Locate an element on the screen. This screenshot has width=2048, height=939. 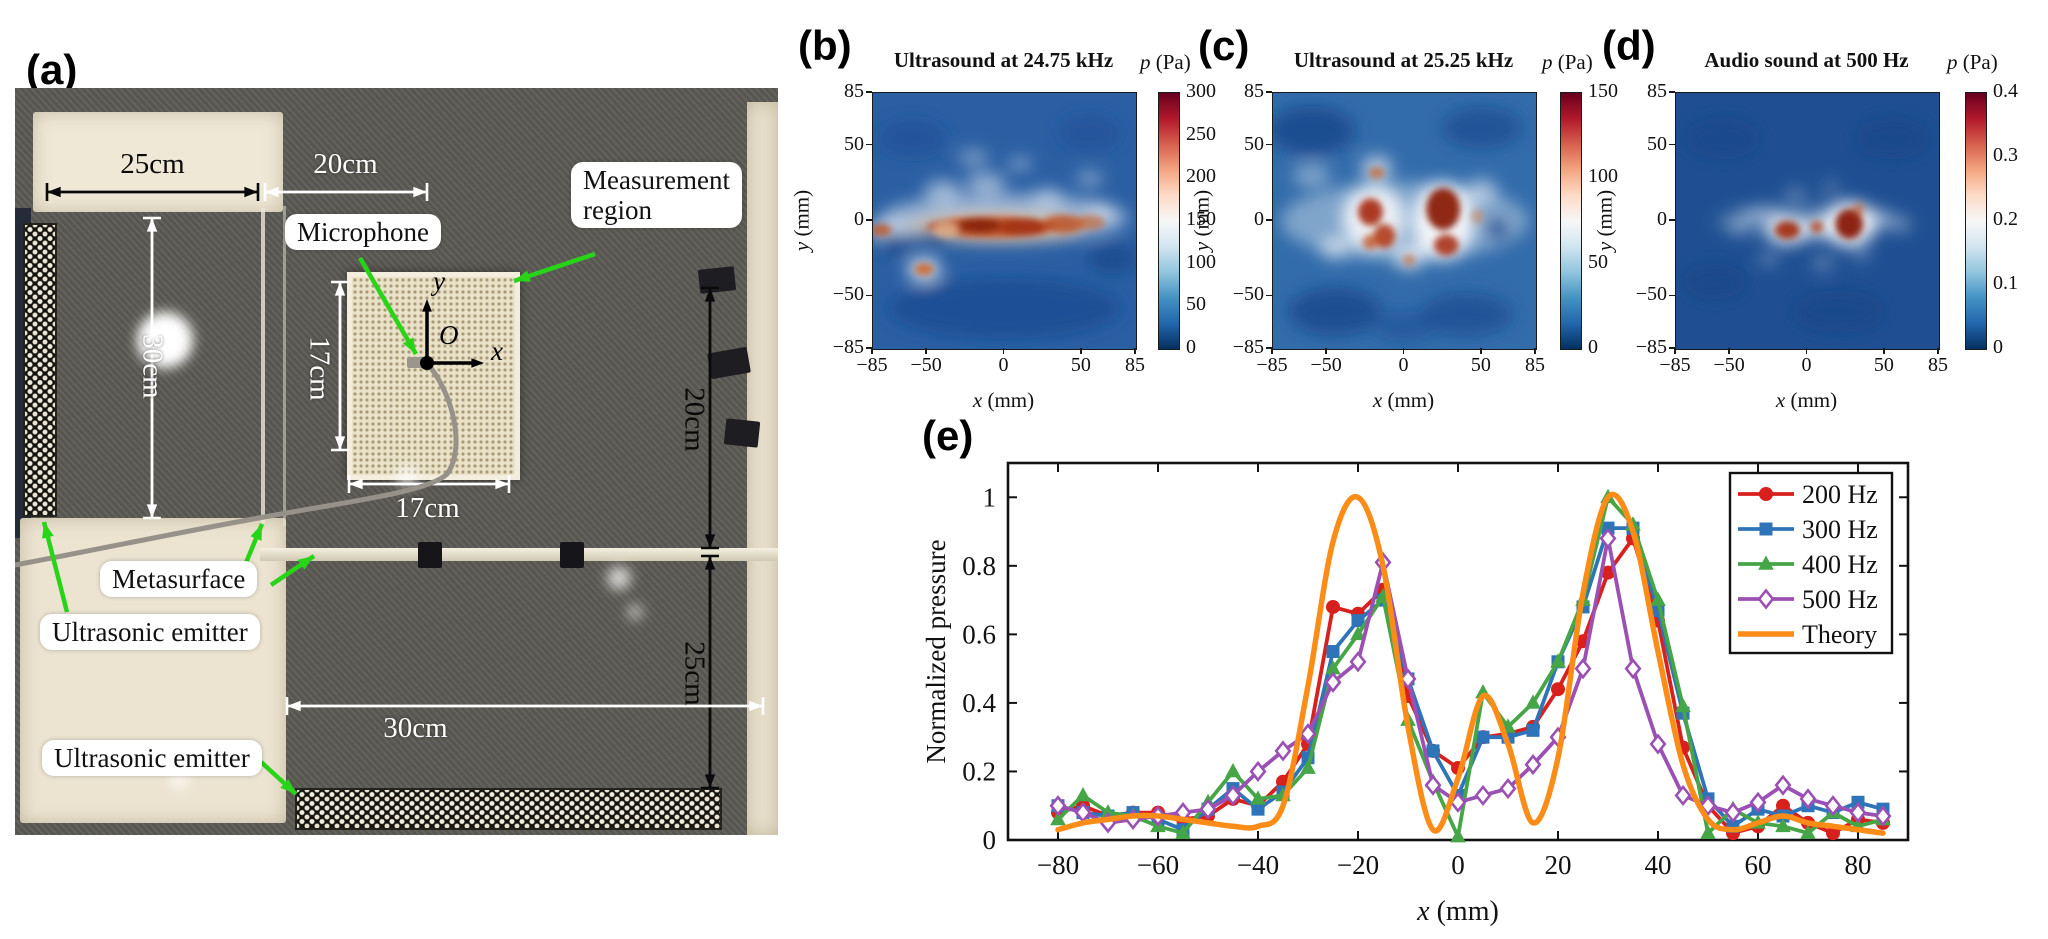
cbtick: 250 is located at coordinates (1201, 133).